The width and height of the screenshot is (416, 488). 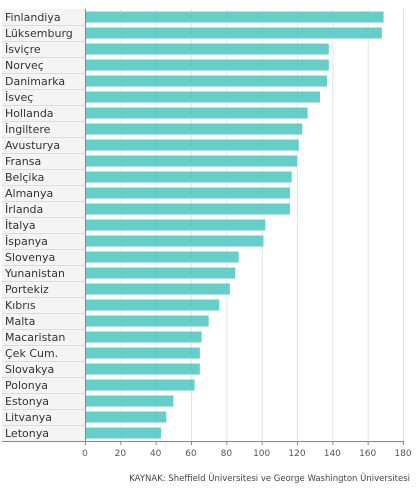 What do you see at coordinates (28, 129) in the screenshot?
I see `category-label: İngiltere` at bounding box center [28, 129].